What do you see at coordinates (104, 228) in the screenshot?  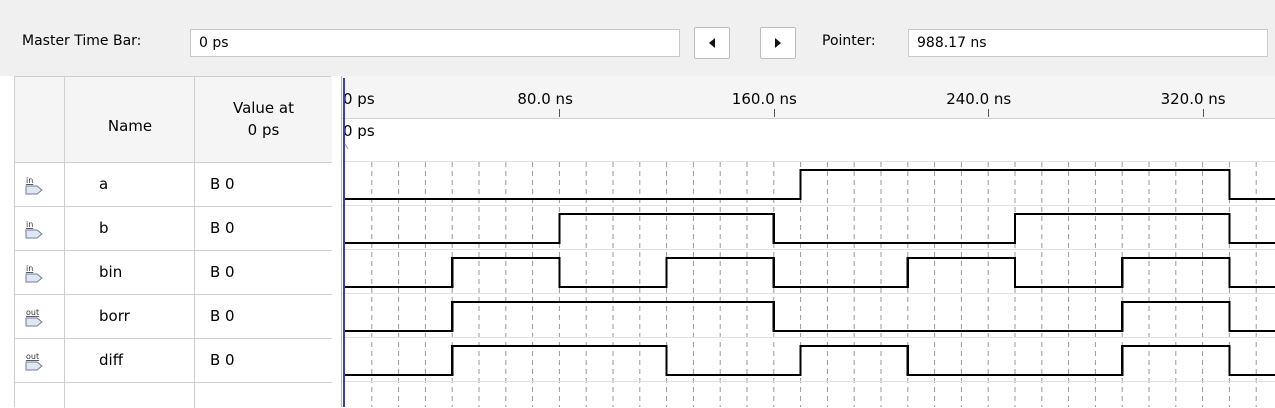 I see `signal-name: b` at bounding box center [104, 228].